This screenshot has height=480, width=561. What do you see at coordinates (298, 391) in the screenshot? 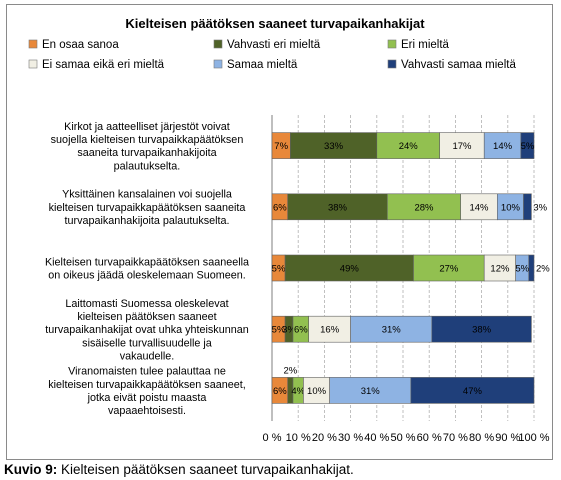
I see `data-label: 4%` at bounding box center [298, 391].